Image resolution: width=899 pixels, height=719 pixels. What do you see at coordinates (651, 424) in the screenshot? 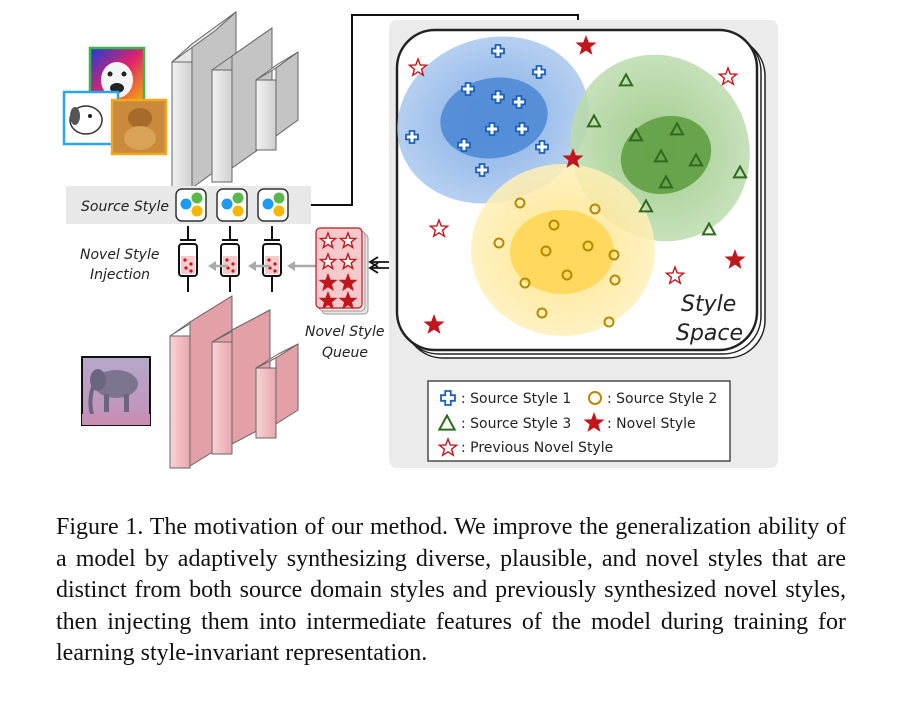
I see `legend-novel-style: : Novel Style` at bounding box center [651, 424].